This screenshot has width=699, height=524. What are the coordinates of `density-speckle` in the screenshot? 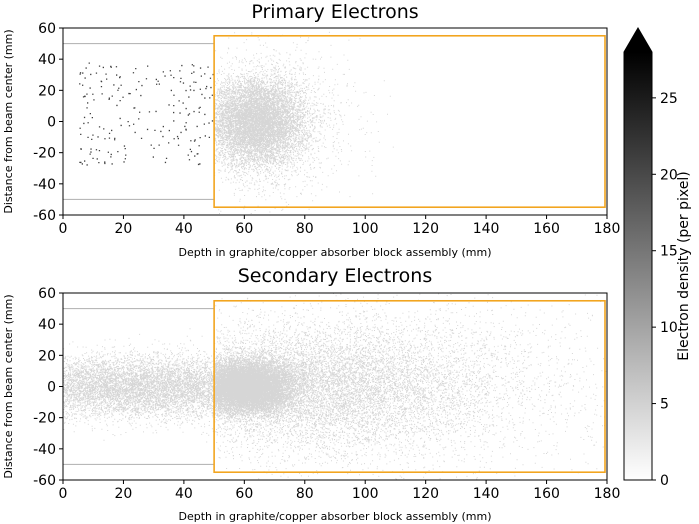 It's located at (304, 123).